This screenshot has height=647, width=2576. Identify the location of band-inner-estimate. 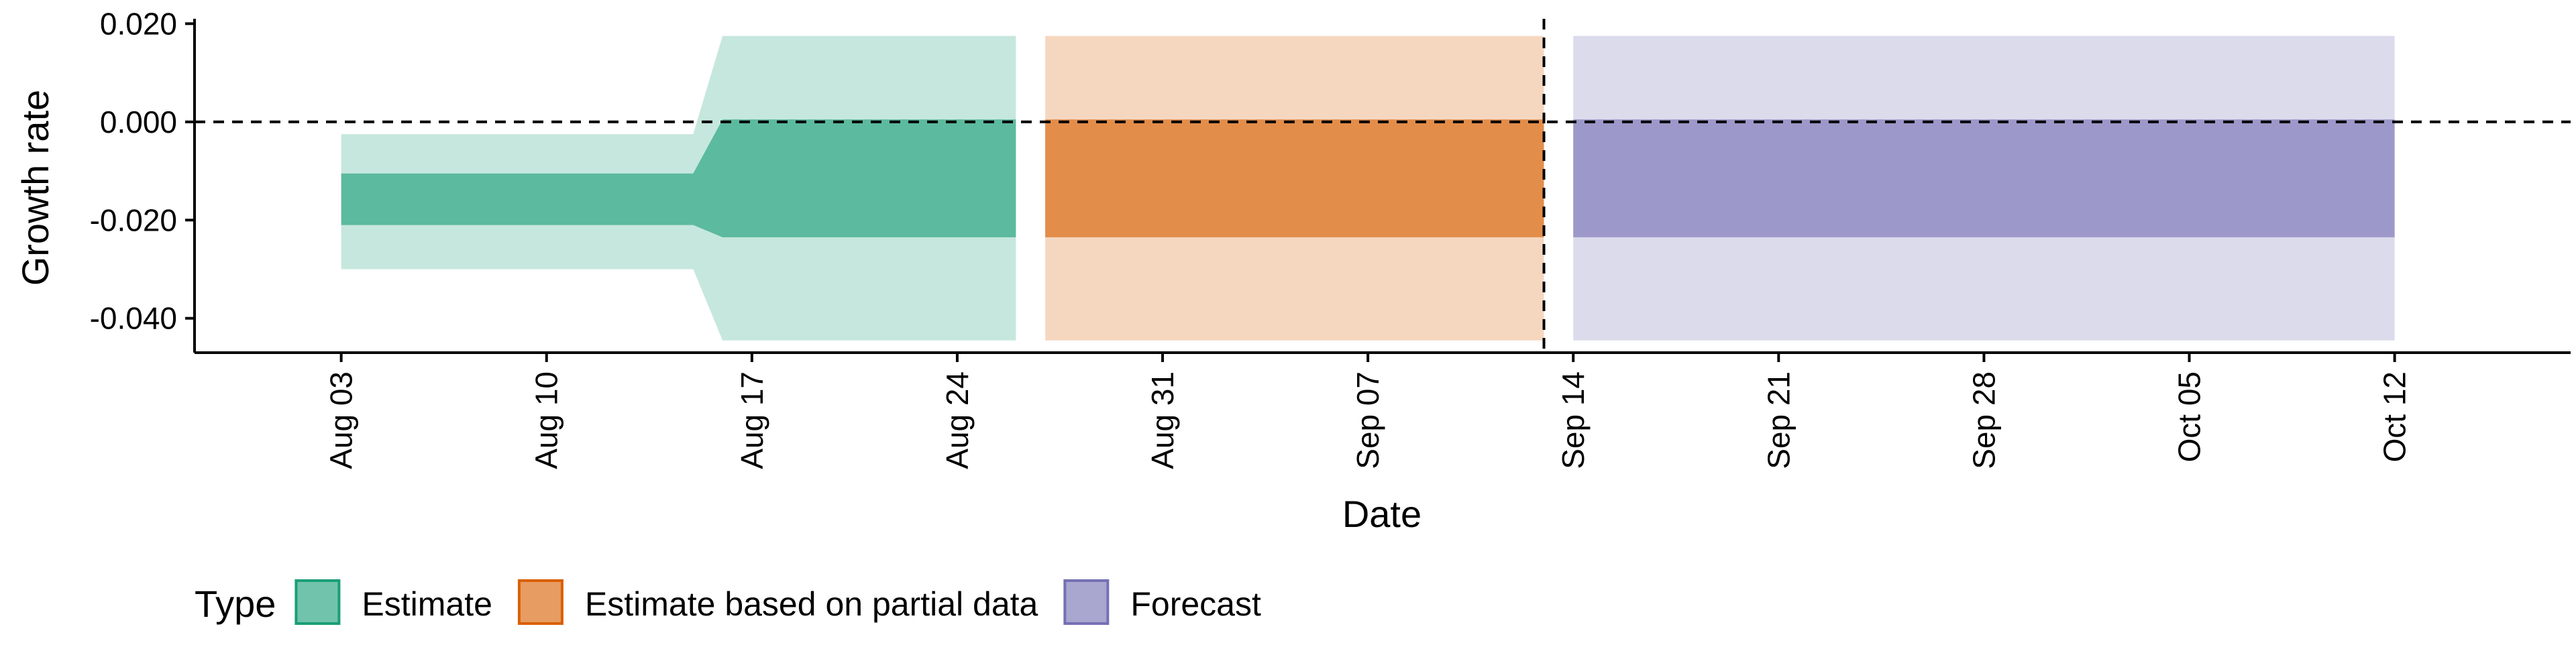
(678, 178).